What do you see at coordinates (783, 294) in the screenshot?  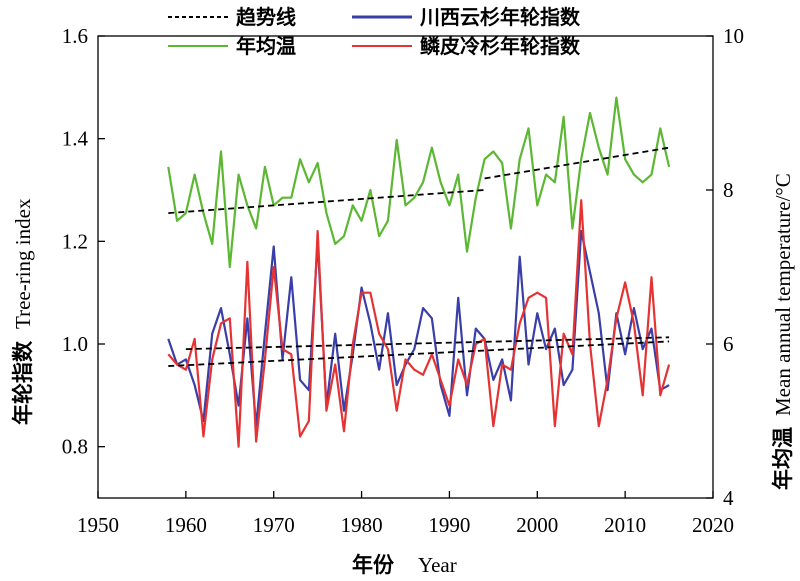 I see `y2-axis-title-en: Mean annual temperature/°C` at bounding box center [783, 294].